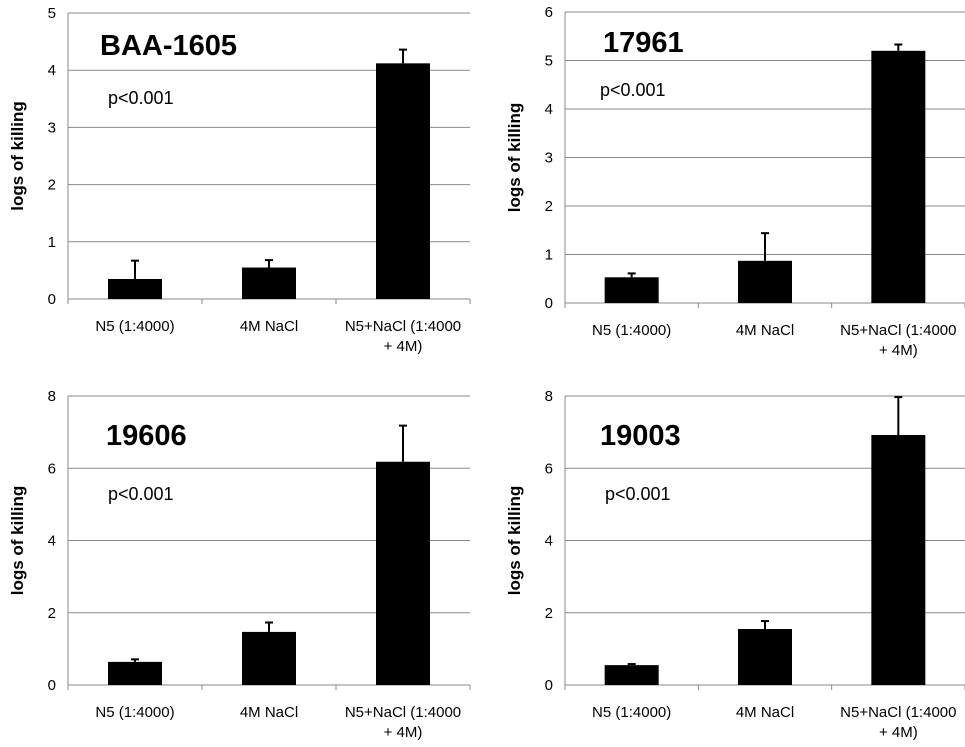  What do you see at coordinates (168, 46) in the screenshot?
I see `chart-title: BAA-1605` at bounding box center [168, 46].